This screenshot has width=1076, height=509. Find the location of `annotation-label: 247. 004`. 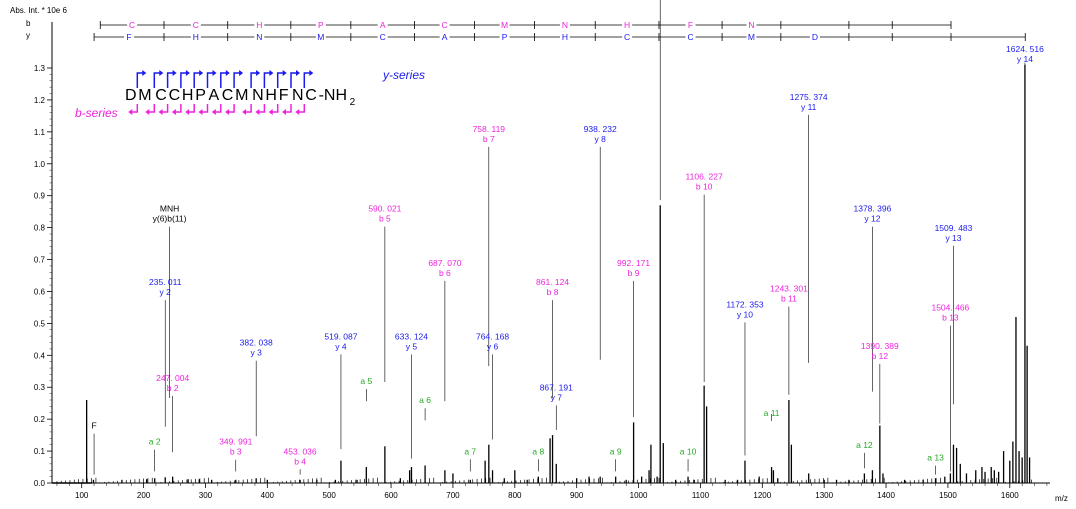

annotation-label: 247. 004 is located at coordinates (172, 378).